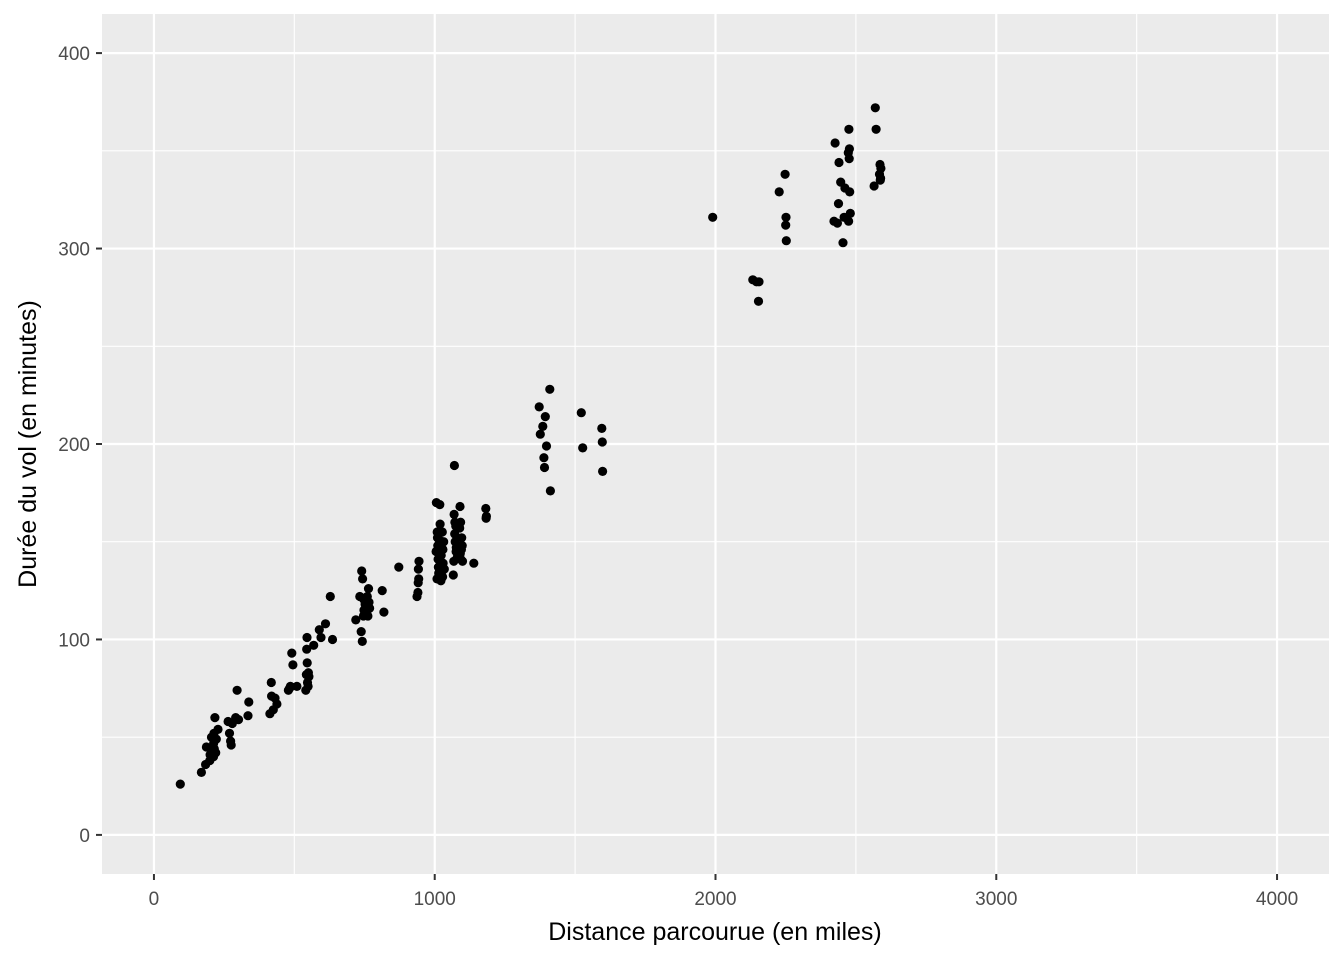 Image resolution: width=1344 pixels, height=960 pixels. What do you see at coordinates (74, 250) in the screenshot?
I see `y-tick-label: 300` at bounding box center [74, 250].